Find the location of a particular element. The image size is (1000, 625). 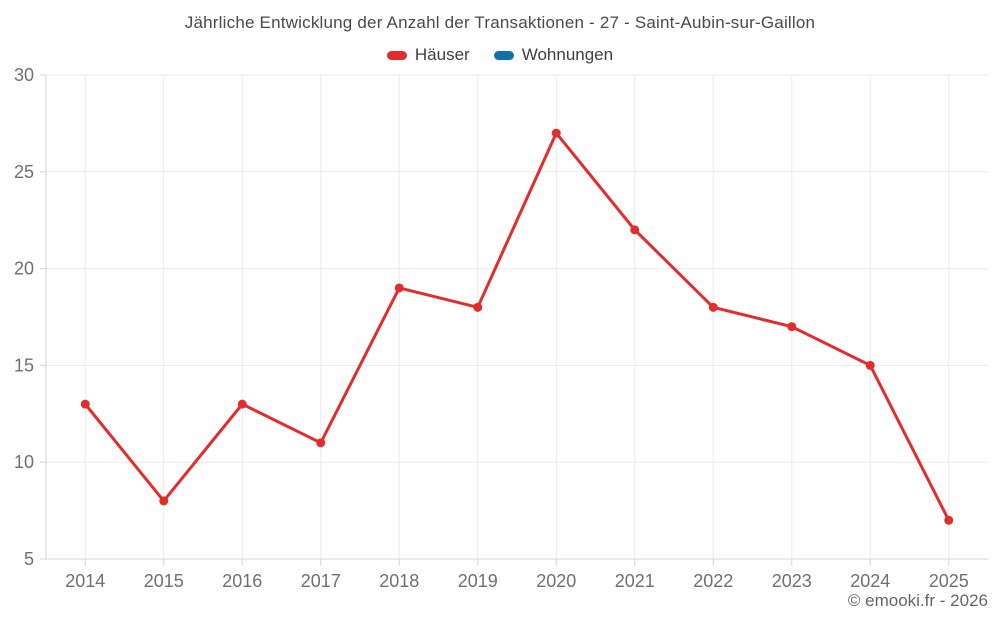

data-point-2022 is located at coordinates (713, 307).